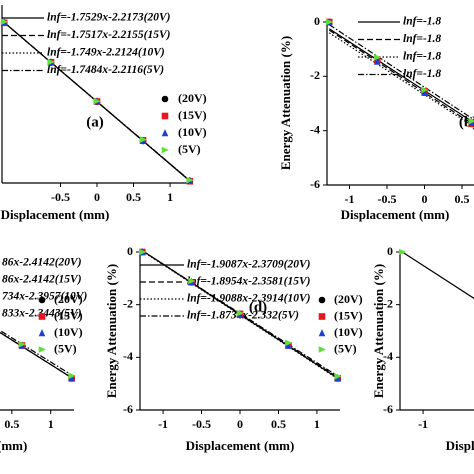 The width and height of the screenshot is (474, 474). What do you see at coordinates (249, 265) in the screenshot?
I see `legend-label: lnf=-1.9087x-2.3709(20V)` at bounding box center [249, 265].